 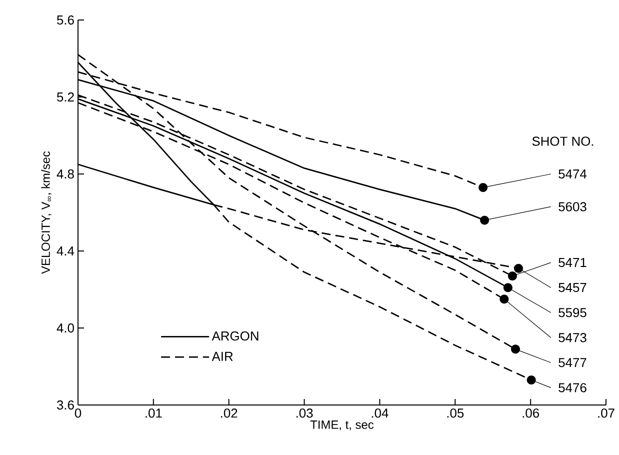 What do you see at coordinates (572, 387) in the screenshot?
I see `annotation: 5476` at bounding box center [572, 387].